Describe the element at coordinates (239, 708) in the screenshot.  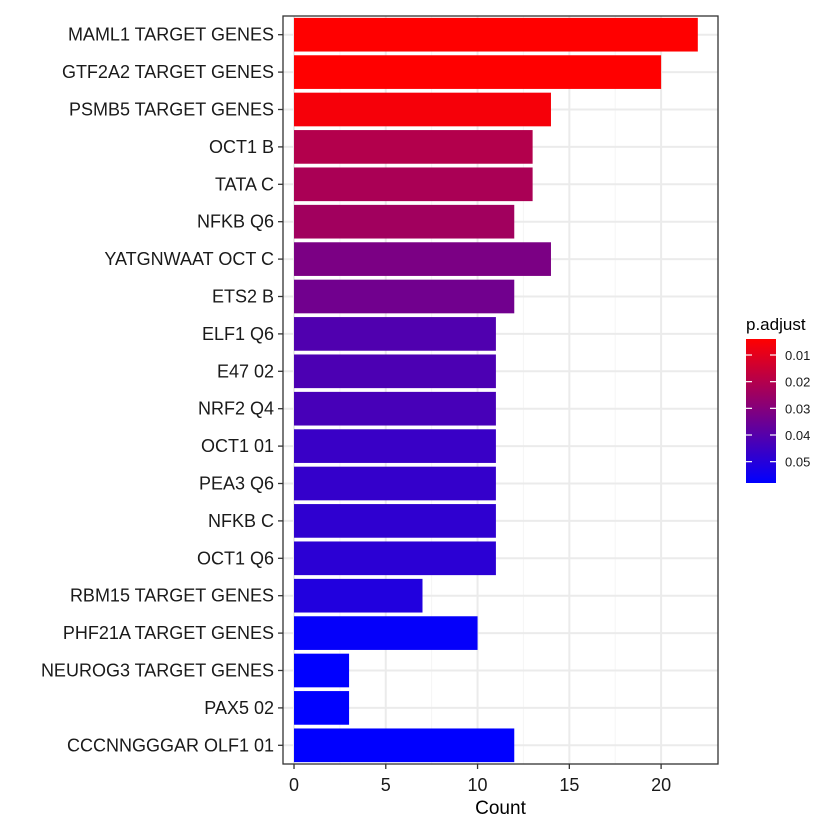
I see `y-tick-label: PAX5 02` at that location.